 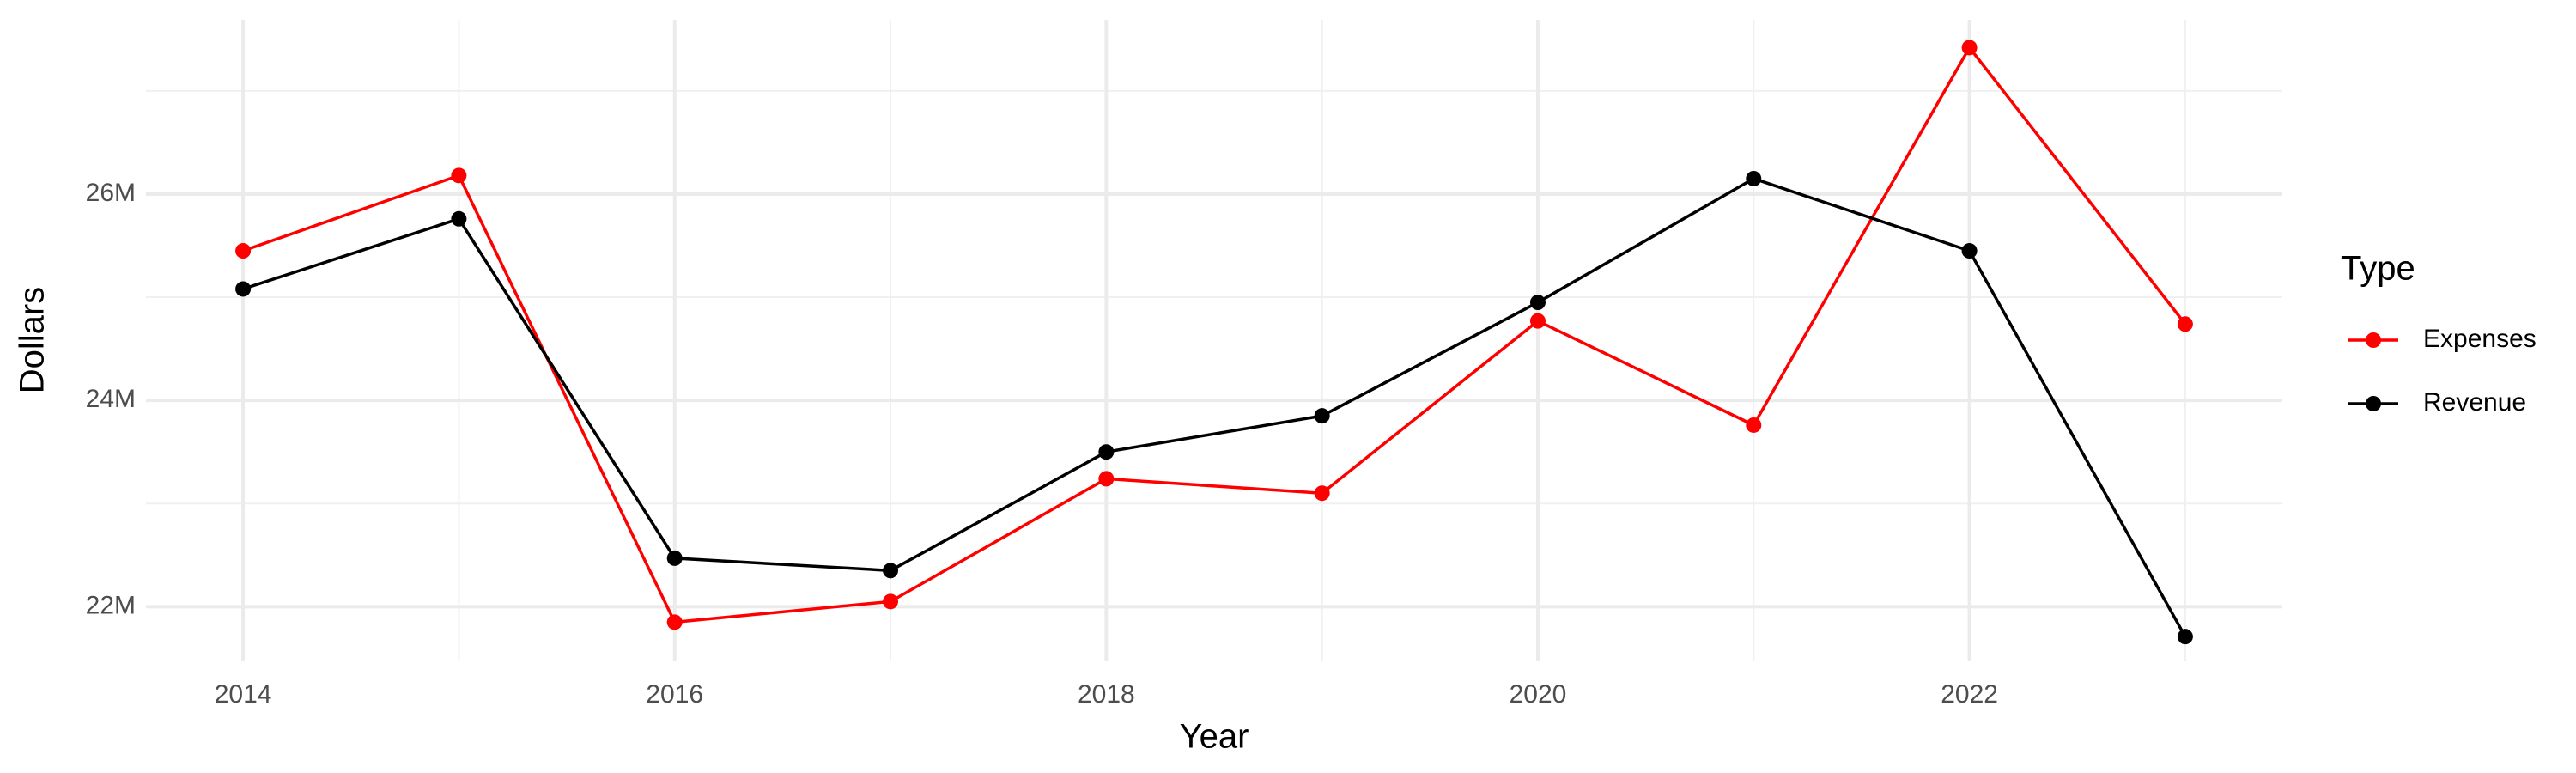 I want to click on y-tick-label: 22M, so click(x=111, y=605).